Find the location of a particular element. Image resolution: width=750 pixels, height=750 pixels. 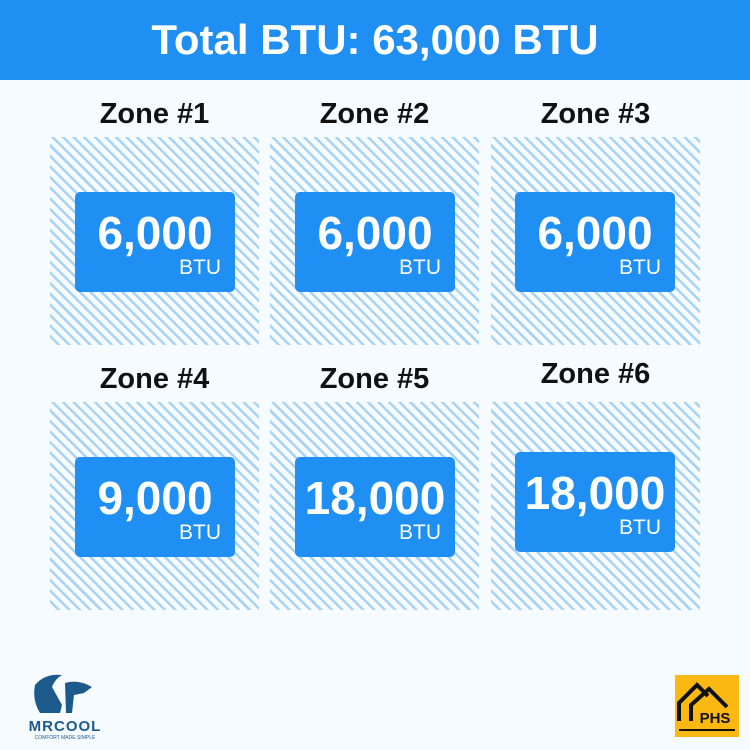

total-btu-header: Total BTU: 63,000 BTU is located at coordinates (375, 40).